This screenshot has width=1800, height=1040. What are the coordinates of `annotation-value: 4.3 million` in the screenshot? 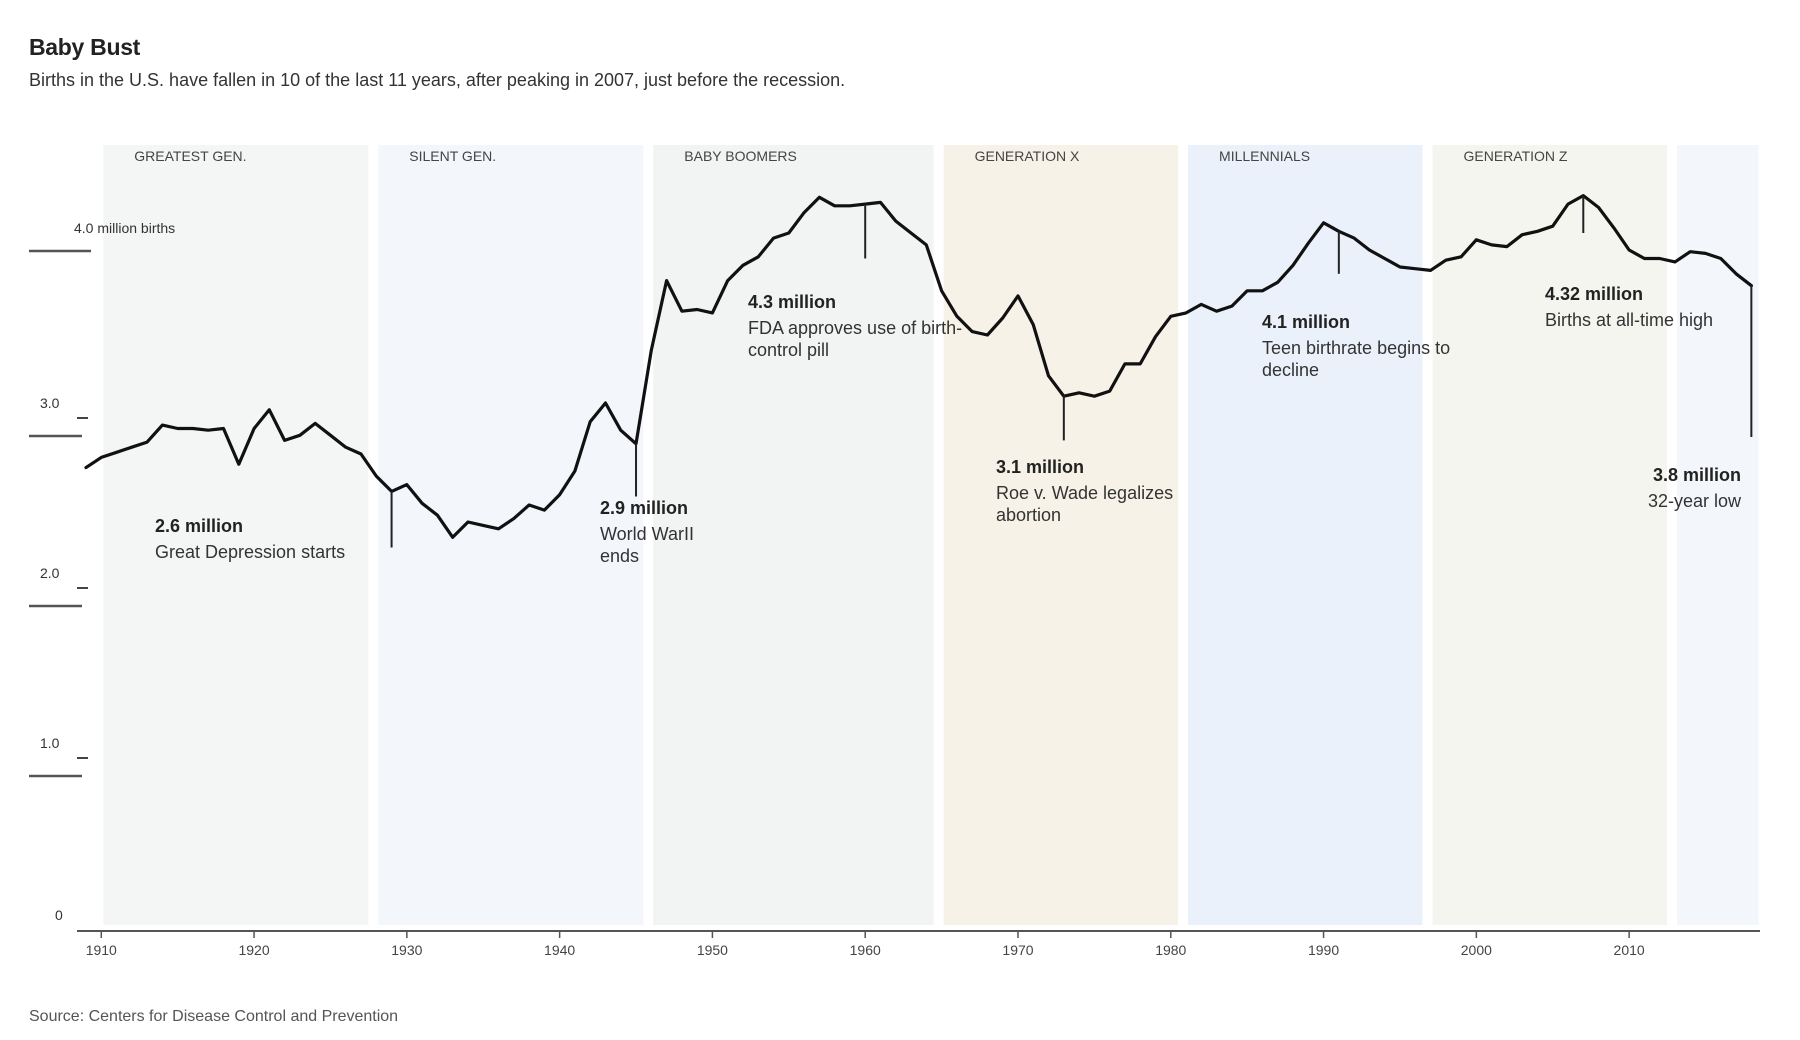 It's located at (792, 302).